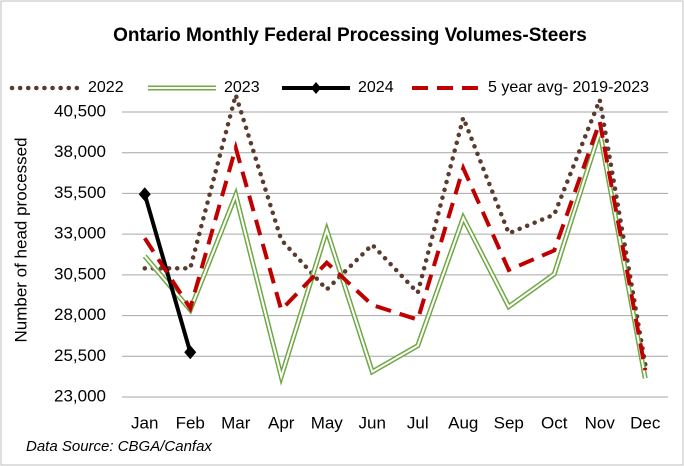 The width and height of the screenshot is (684, 466). Describe the element at coordinates (80, 151) in the screenshot. I see `y-tick-label: 38,000` at that location.